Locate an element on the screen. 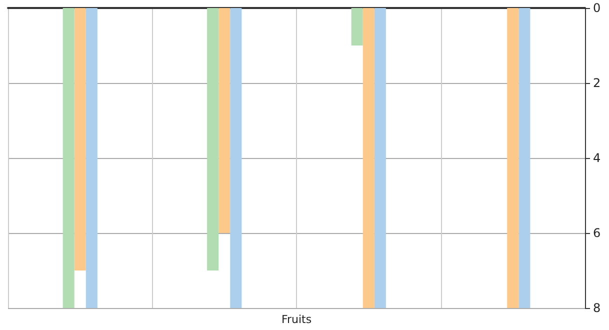  y-tick-label: 0 is located at coordinates (597, 8).